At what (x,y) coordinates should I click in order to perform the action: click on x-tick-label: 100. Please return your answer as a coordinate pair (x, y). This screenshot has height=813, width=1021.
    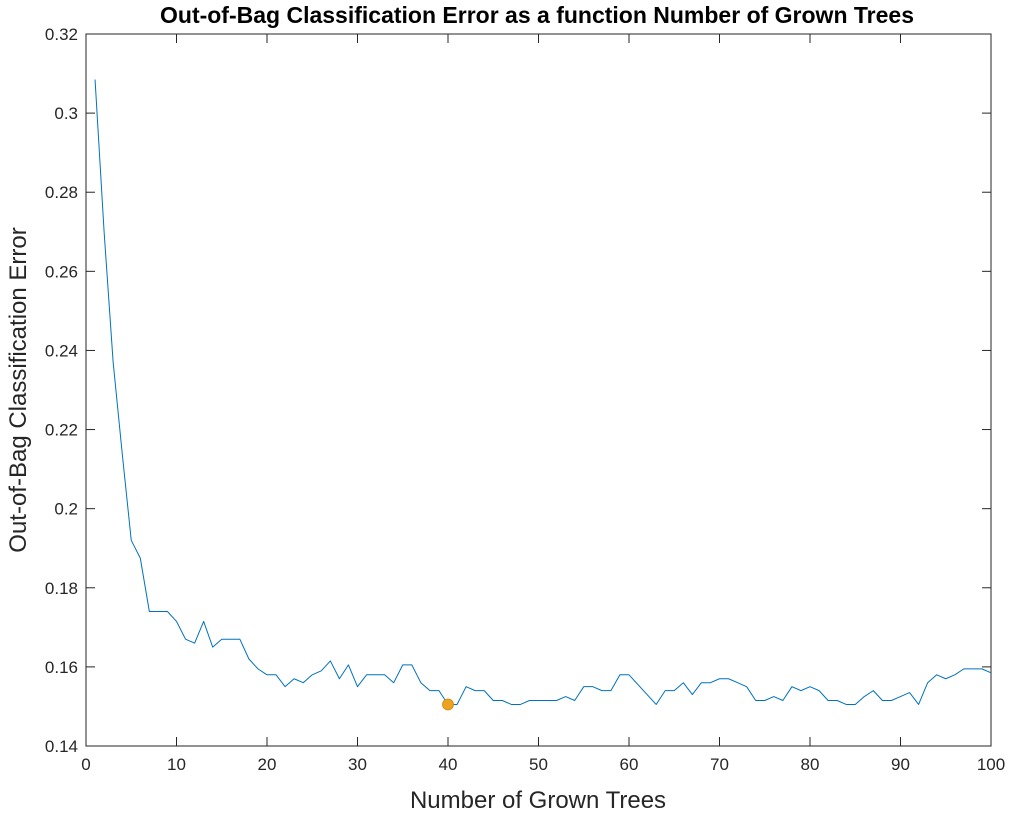
    Looking at the image, I should click on (991, 764).